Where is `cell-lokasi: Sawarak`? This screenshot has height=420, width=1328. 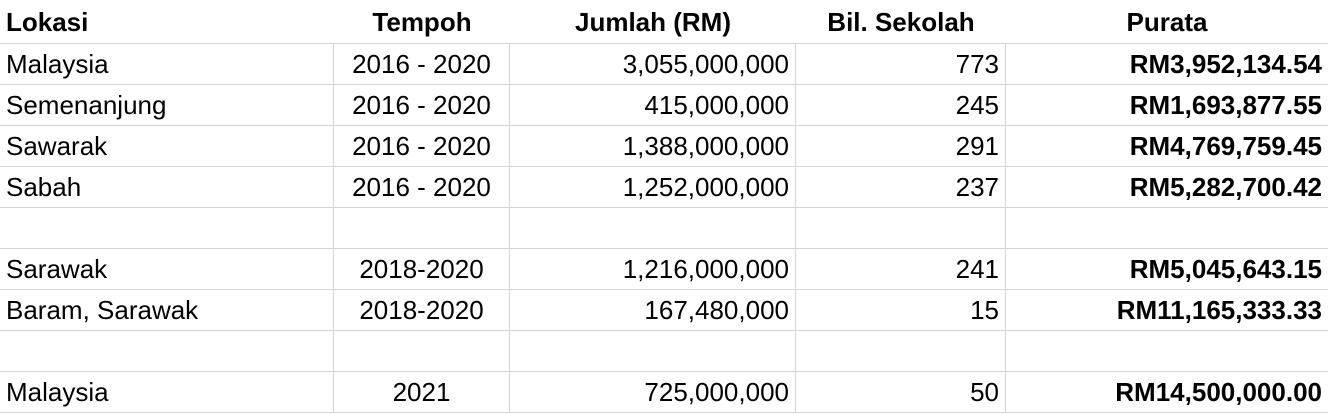 cell-lokasi: Sawarak is located at coordinates (167, 146).